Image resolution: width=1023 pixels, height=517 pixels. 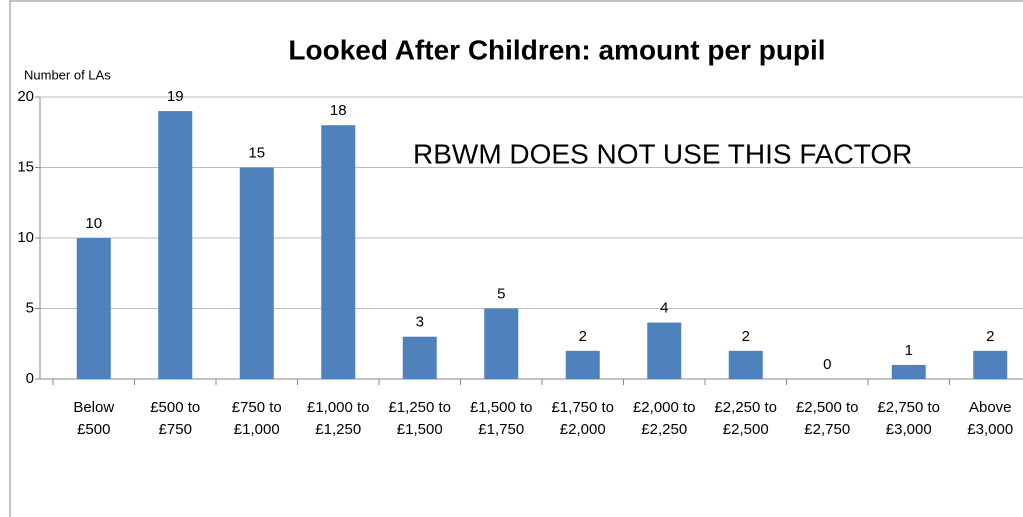 I want to click on y-tick-label: 10, so click(x=25, y=237).